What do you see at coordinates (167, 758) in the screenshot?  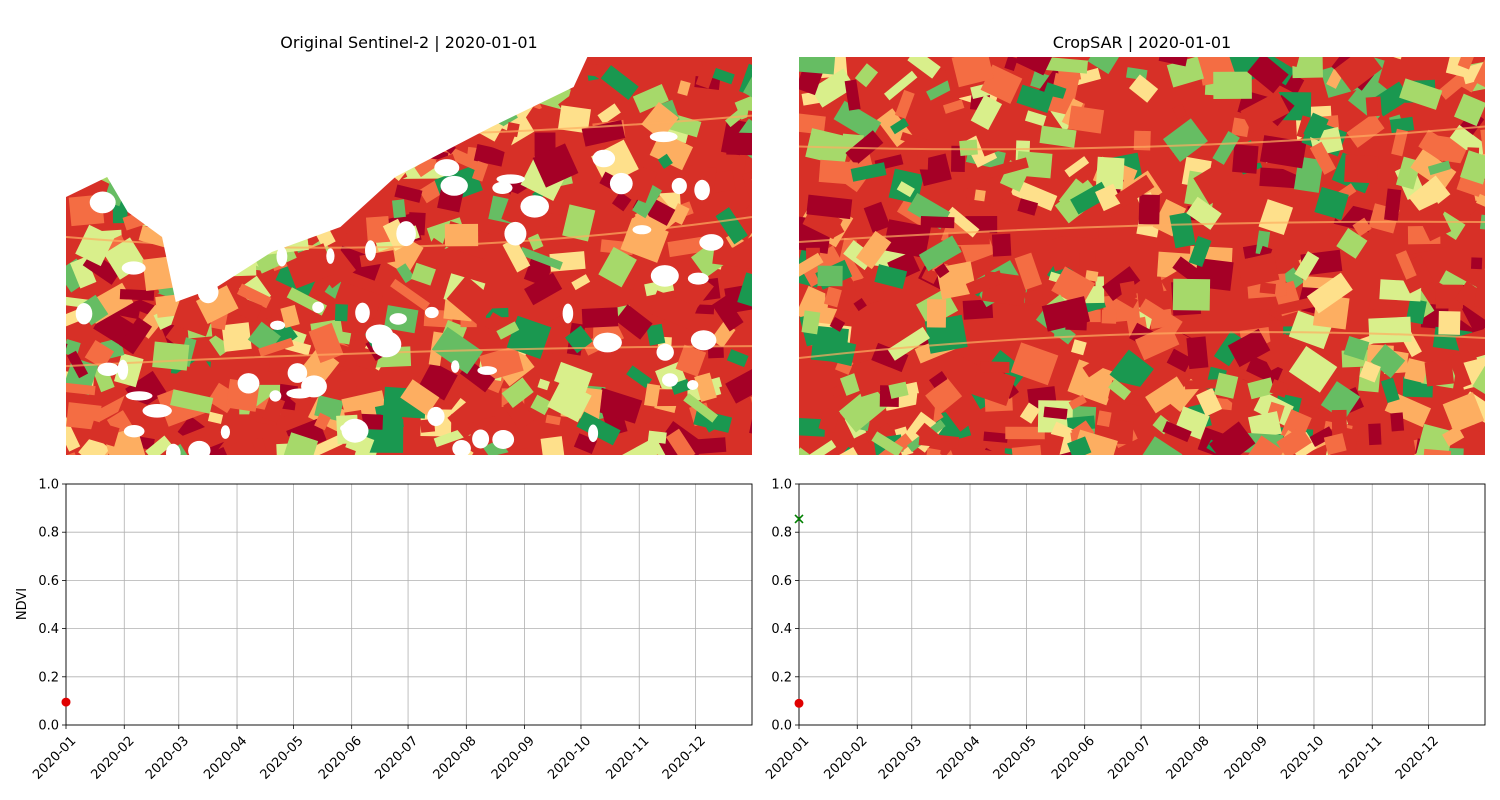 I see `x-tick-label: 2020-03` at bounding box center [167, 758].